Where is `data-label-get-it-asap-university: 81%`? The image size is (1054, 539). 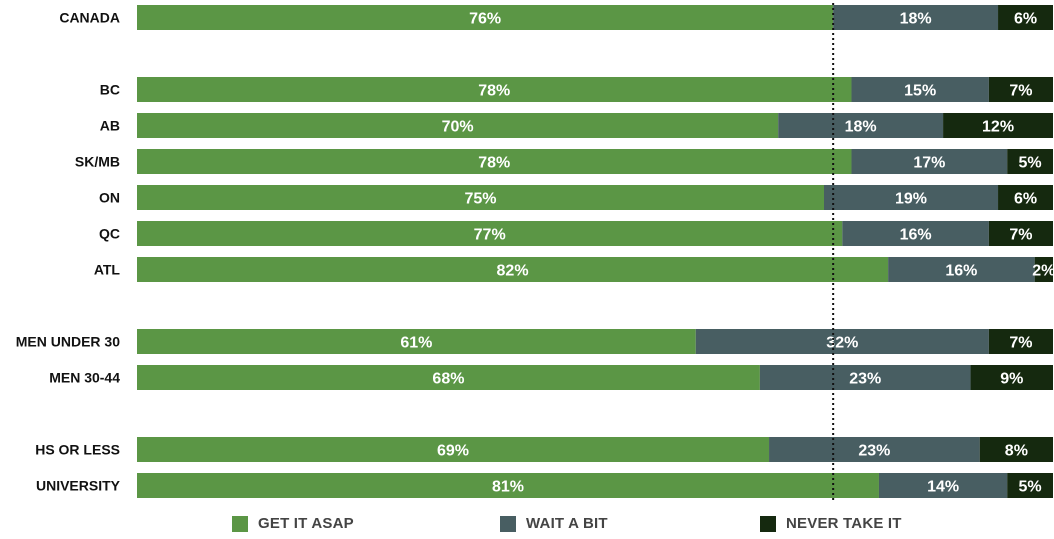
data-label-get-it-asap-university: 81% is located at coordinates (508, 487).